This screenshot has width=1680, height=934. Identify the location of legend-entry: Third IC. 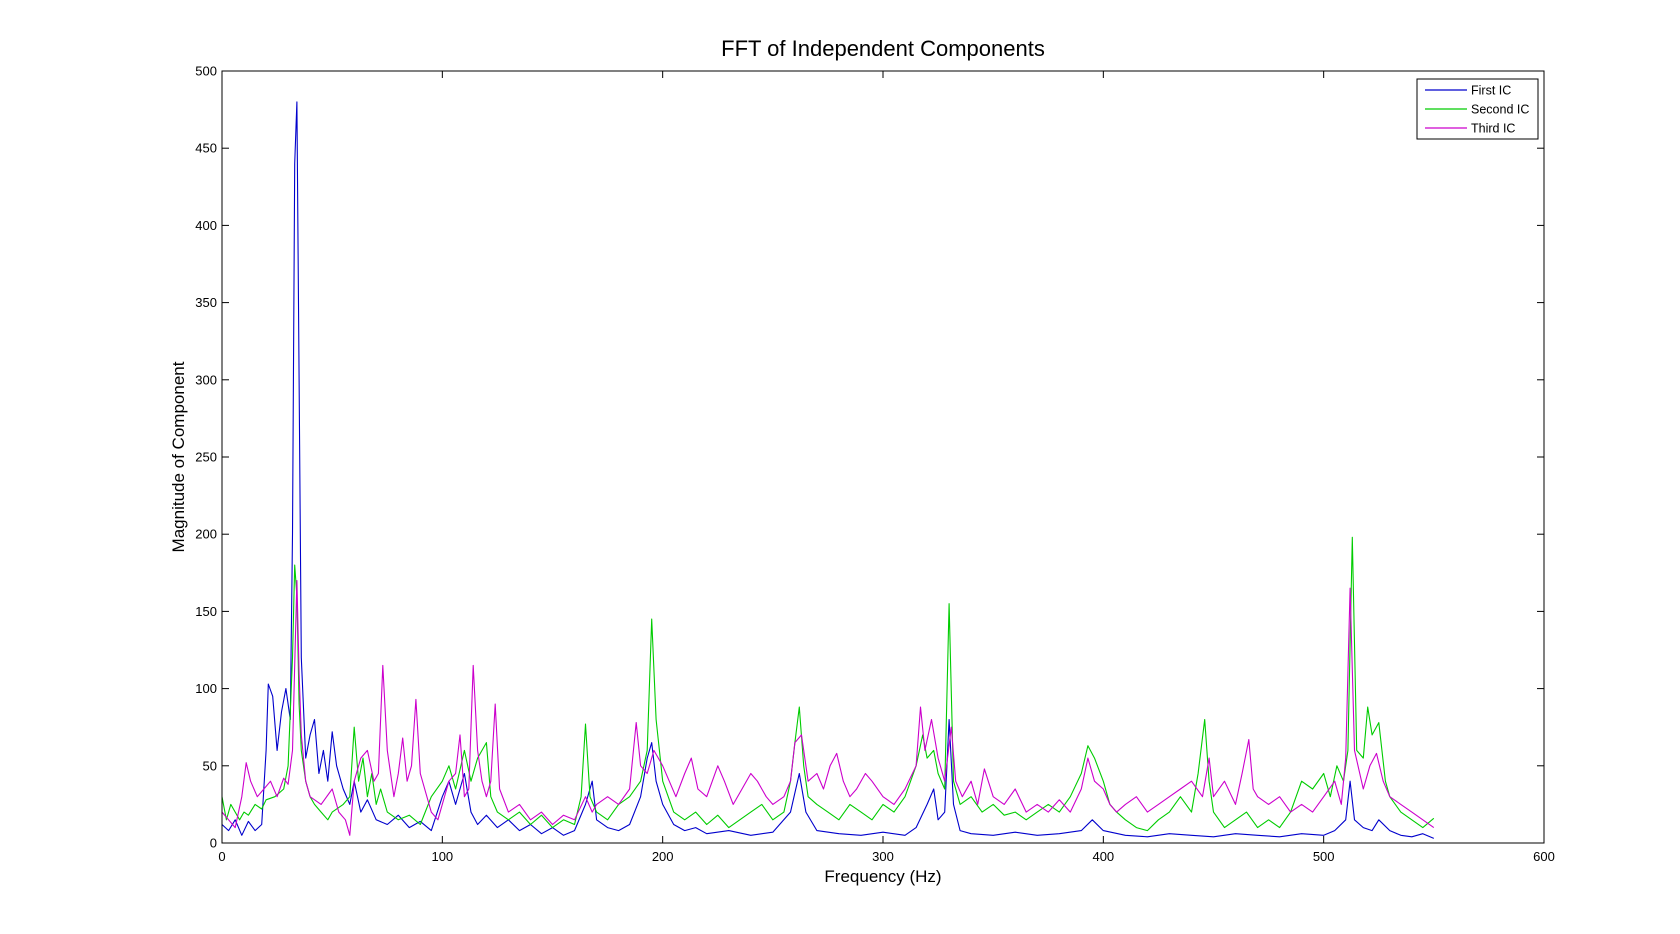
(1493, 129).